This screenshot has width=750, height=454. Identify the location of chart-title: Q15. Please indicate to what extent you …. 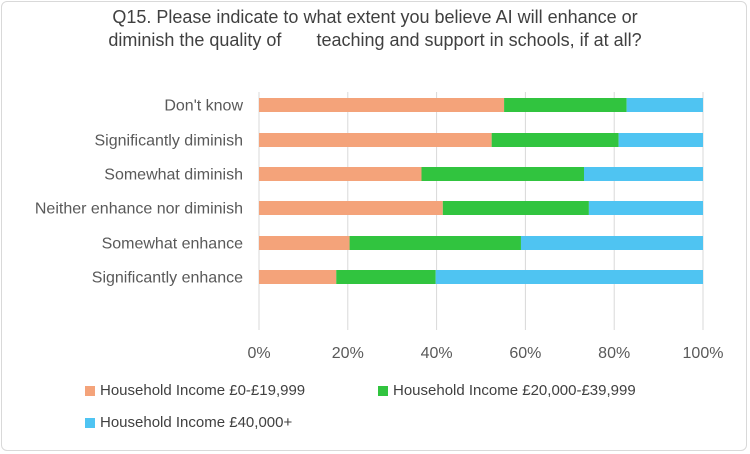
(375, 29).